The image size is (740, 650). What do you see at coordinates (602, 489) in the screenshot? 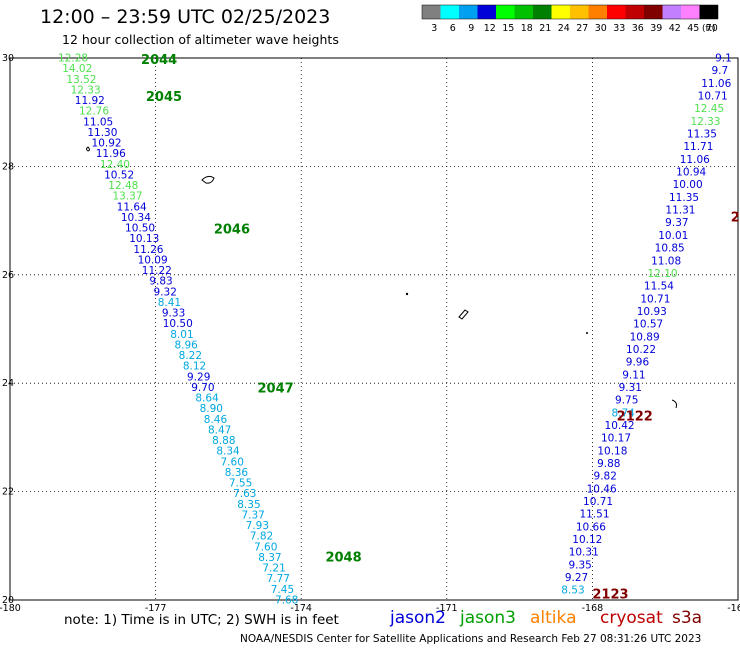
I see `wave-height-value: 10.46` at bounding box center [602, 489].